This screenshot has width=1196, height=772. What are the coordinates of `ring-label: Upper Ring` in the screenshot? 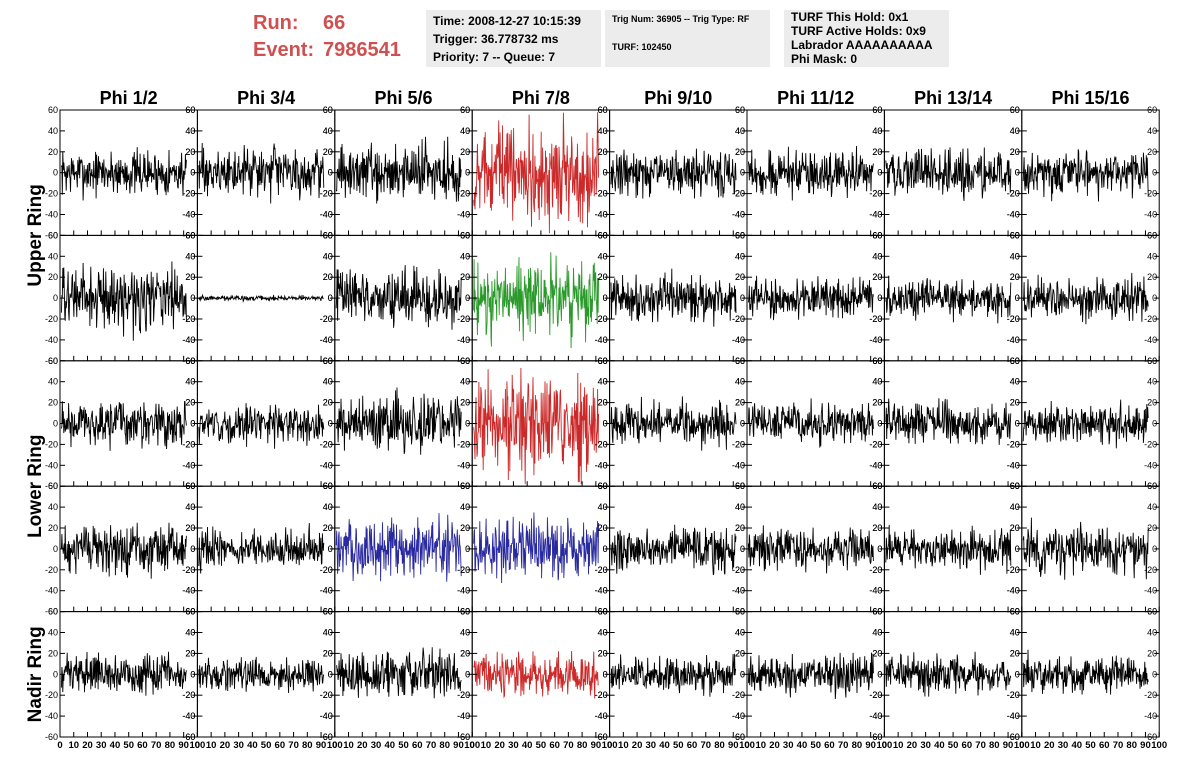 It's located at (35, 235).